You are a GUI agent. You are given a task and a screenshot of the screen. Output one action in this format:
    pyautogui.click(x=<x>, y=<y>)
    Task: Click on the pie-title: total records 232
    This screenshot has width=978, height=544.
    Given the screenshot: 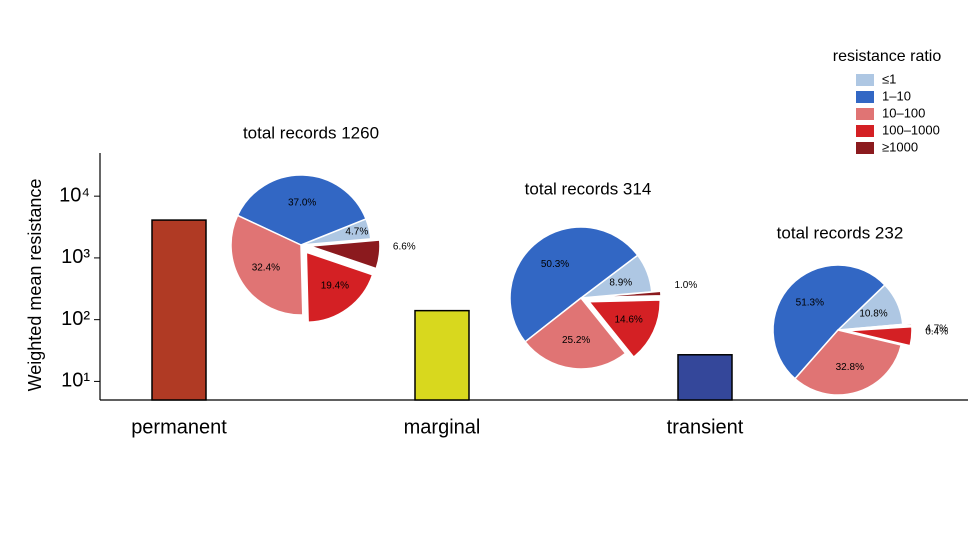 What is the action you would take?
    pyautogui.click(x=840, y=232)
    